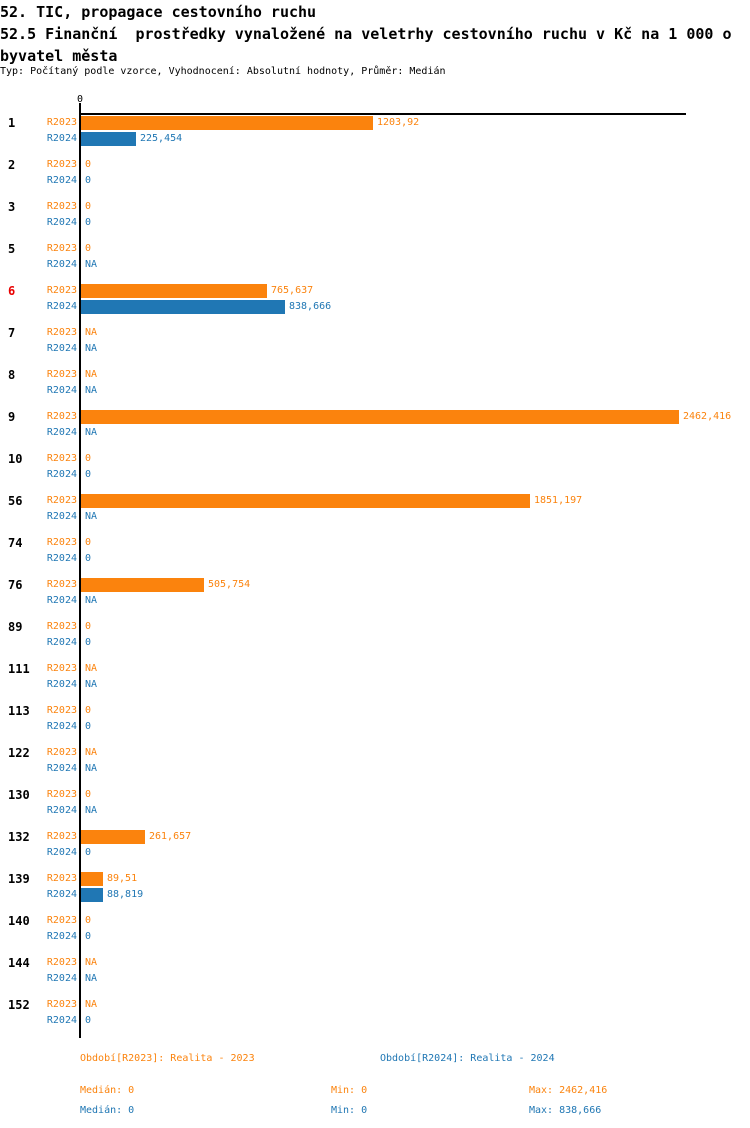 This screenshot has height=1128, width=750. What do you see at coordinates (12, 249) in the screenshot?
I see `category-label: 5` at bounding box center [12, 249].